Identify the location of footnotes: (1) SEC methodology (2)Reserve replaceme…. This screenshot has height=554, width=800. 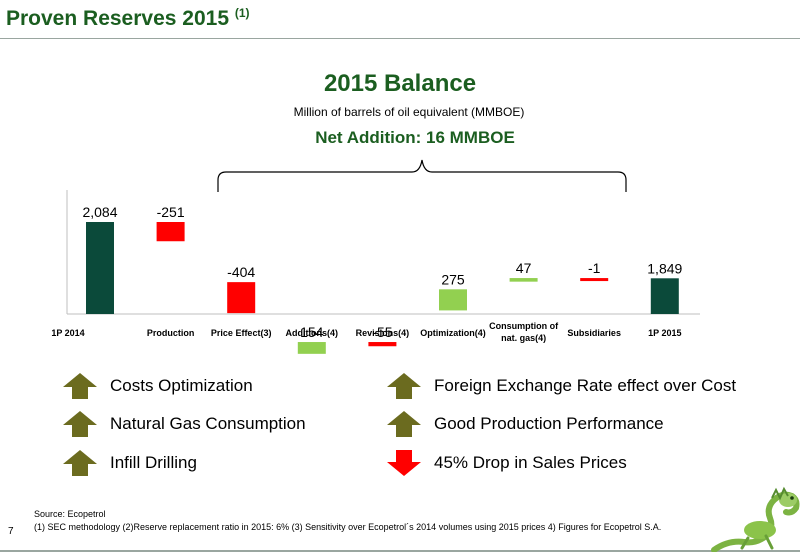
(348, 527).